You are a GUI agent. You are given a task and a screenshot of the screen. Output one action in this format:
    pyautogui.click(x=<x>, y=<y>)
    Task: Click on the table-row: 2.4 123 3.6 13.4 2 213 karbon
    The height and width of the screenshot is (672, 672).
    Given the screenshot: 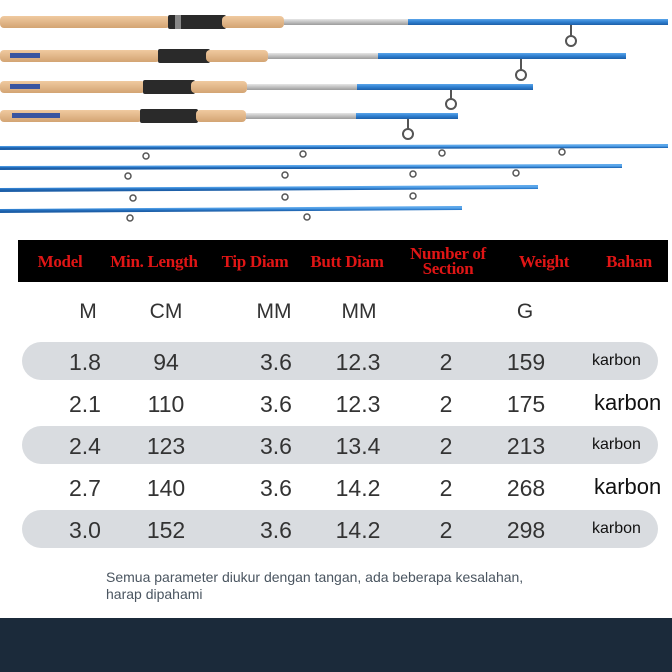 What is the action you would take?
    pyautogui.click(x=340, y=445)
    